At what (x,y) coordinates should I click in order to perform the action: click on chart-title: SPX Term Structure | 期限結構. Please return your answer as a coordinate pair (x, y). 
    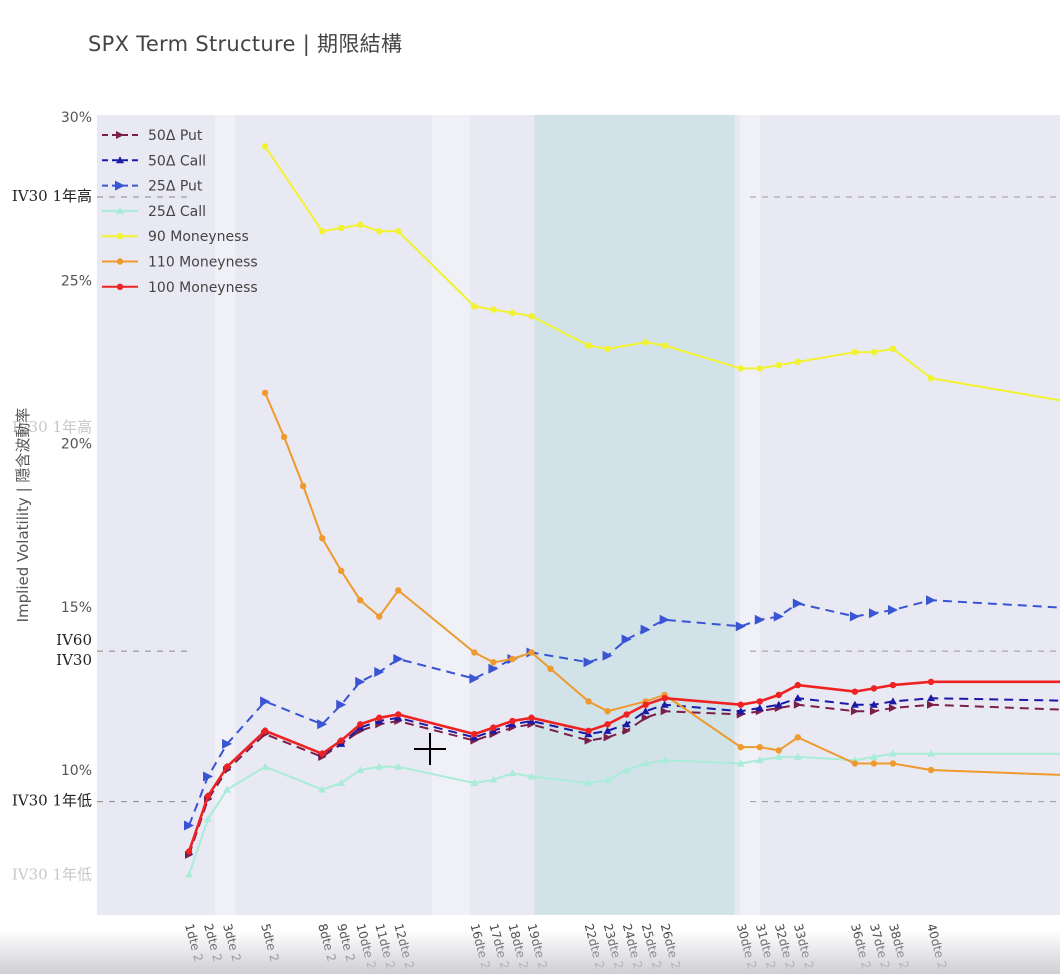
    Looking at the image, I should click on (245, 44).